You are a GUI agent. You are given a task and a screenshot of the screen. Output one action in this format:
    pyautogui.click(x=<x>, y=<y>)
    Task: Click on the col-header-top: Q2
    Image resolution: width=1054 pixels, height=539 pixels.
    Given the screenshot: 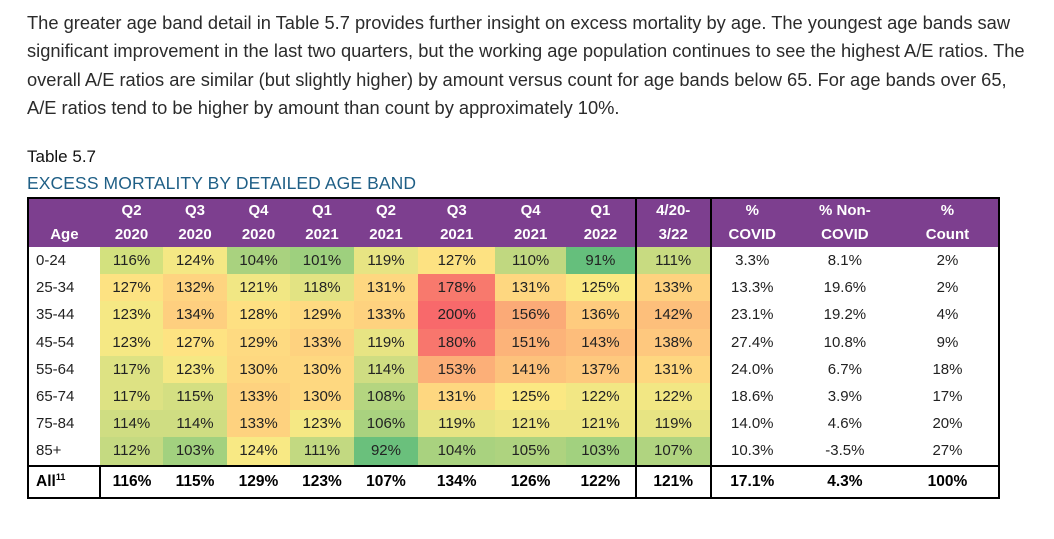 What is the action you would take?
    pyautogui.click(x=386, y=210)
    